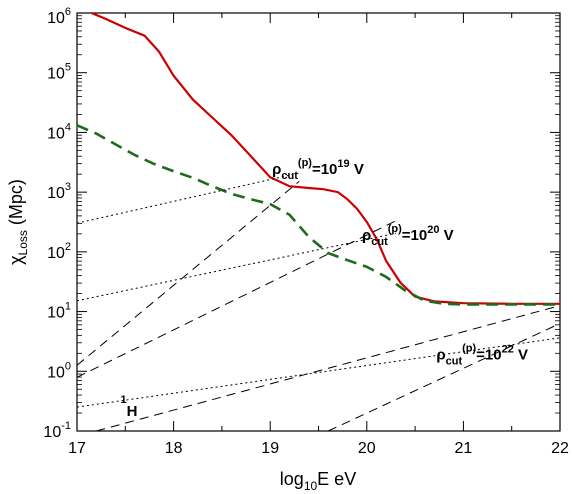 The height and width of the screenshot is (494, 573). I want to click on x-tick-label: 18, so click(174, 448).